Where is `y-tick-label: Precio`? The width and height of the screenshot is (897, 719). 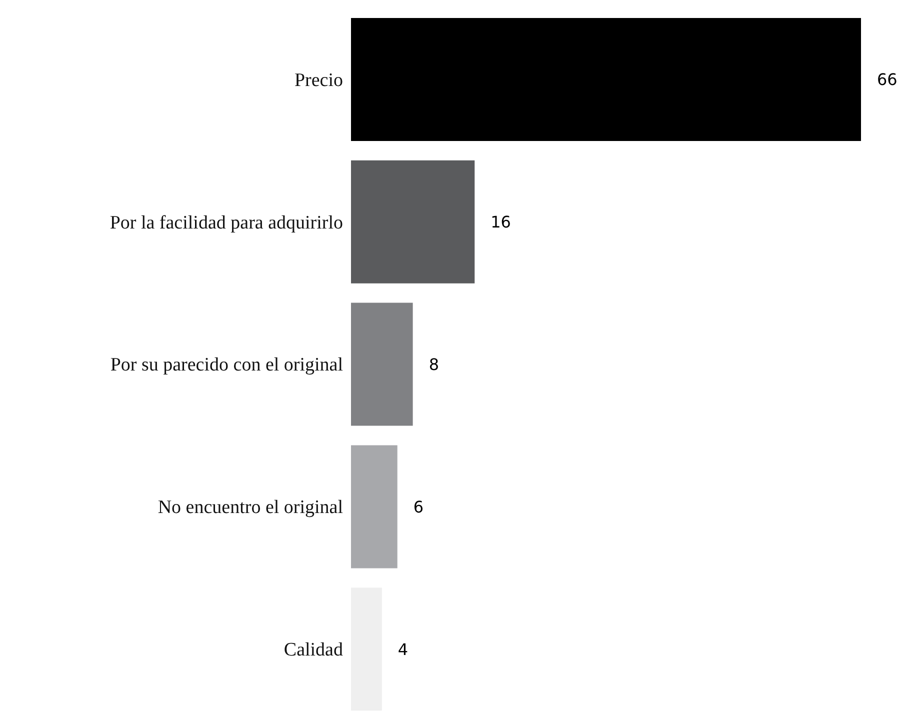 y-tick-label: Precio is located at coordinates (318, 80).